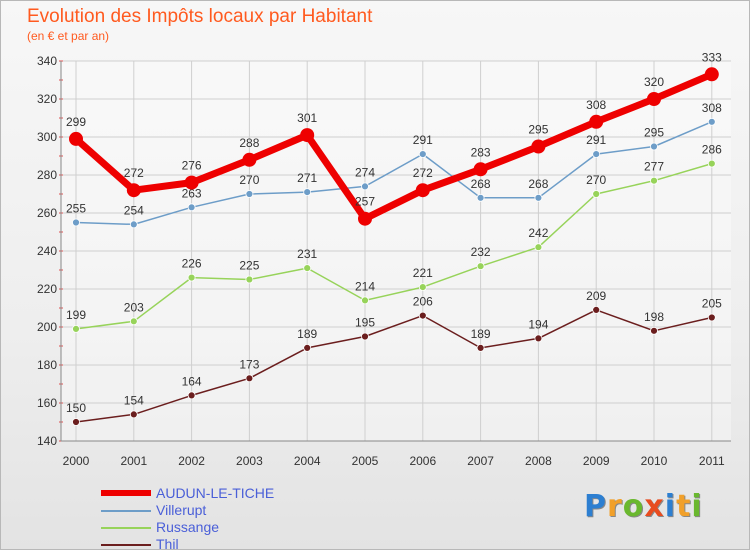 Image resolution: width=750 pixels, height=553 pixels. I want to click on data-label: 257, so click(365, 202).